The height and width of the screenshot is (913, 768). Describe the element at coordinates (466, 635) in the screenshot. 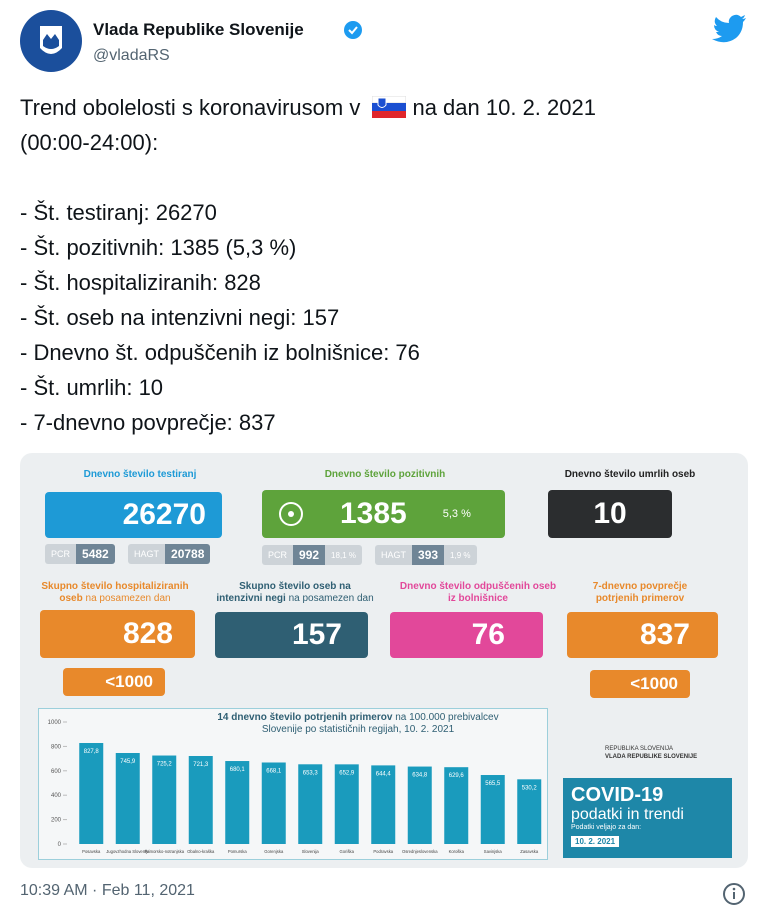

I see `discharged-box: 76` at that location.